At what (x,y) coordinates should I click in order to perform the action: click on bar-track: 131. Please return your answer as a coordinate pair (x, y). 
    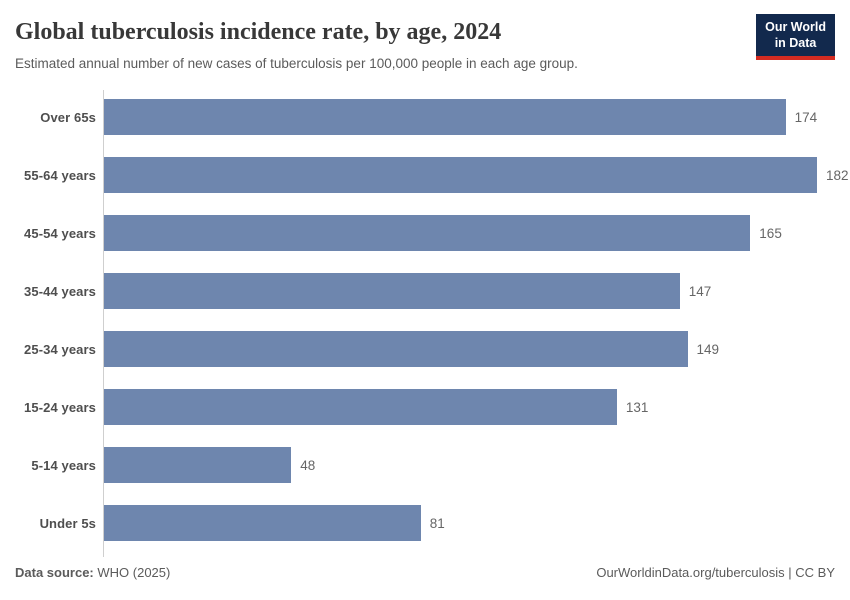
    Looking at the image, I should click on (469, 407).